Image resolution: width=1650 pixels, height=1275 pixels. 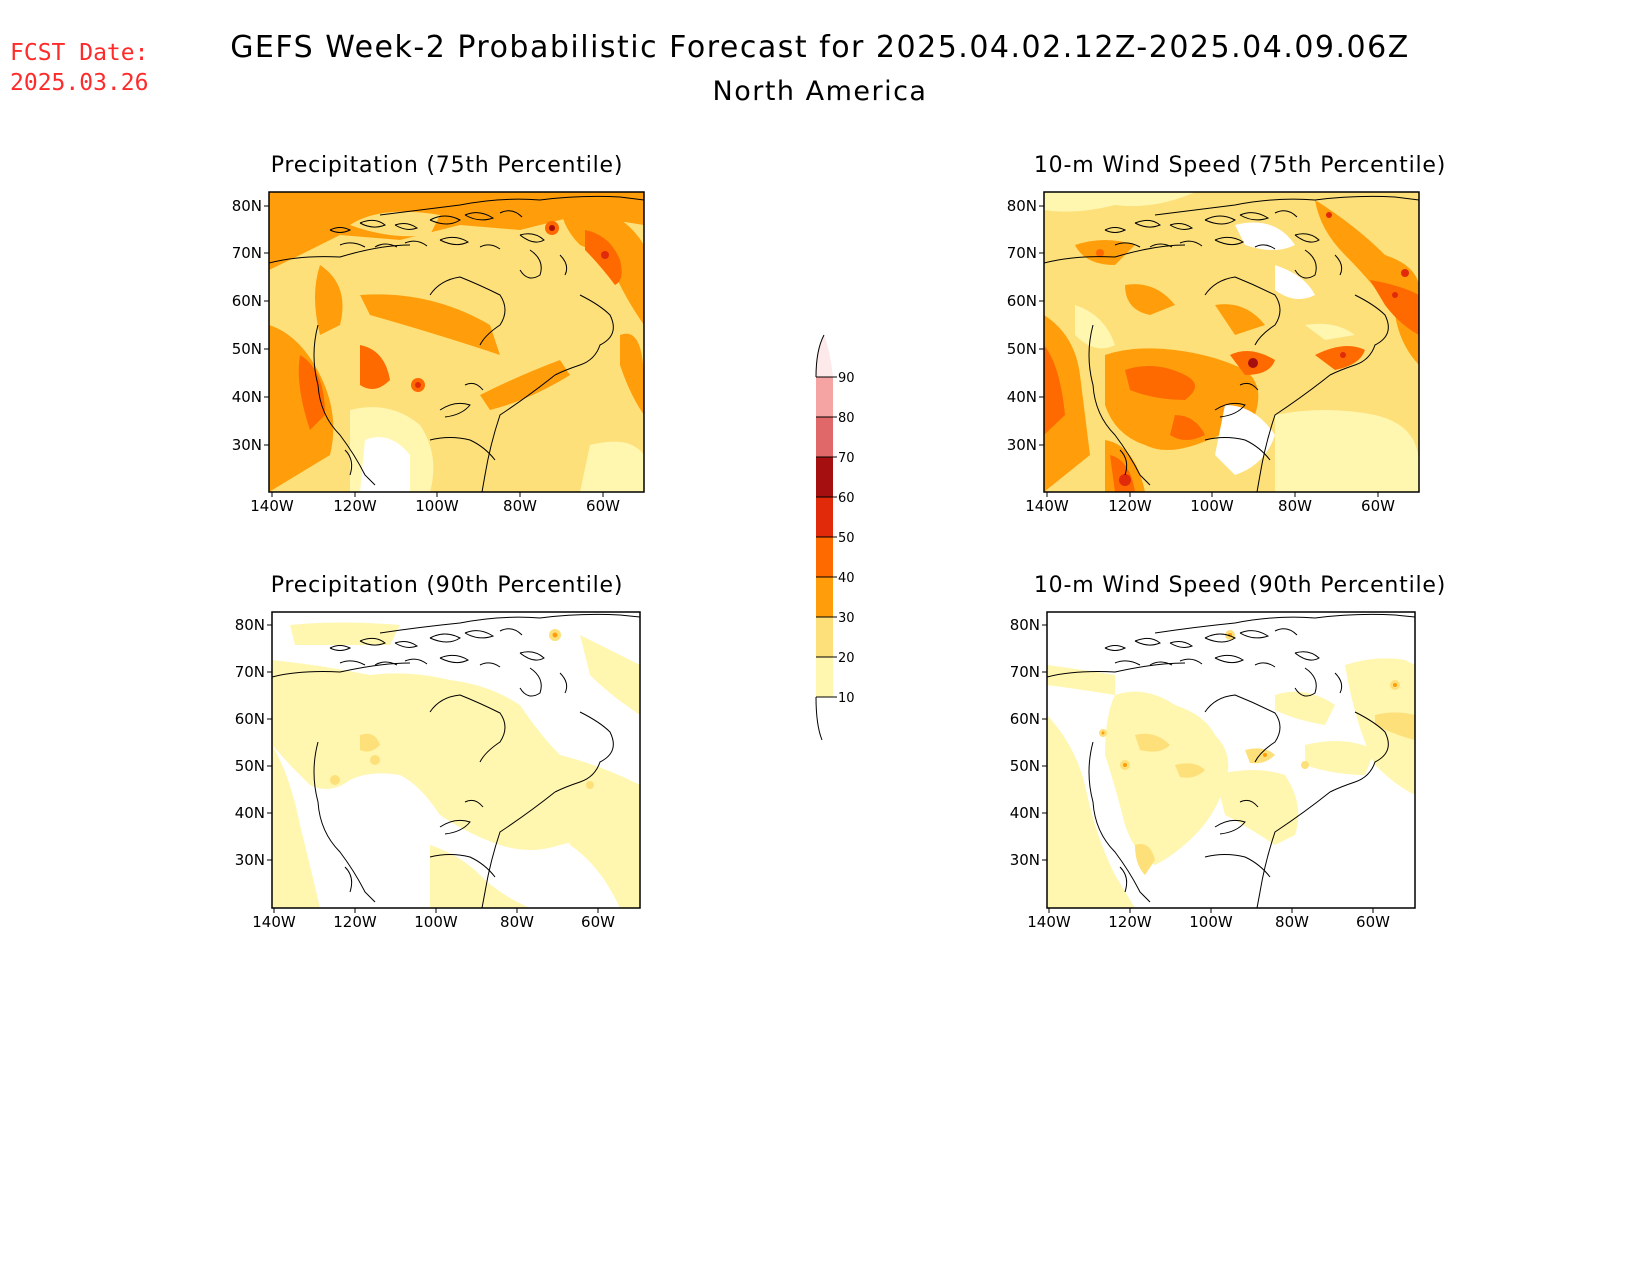 I want to click on colorbar-top-arrow, so click(x=824, y=356).